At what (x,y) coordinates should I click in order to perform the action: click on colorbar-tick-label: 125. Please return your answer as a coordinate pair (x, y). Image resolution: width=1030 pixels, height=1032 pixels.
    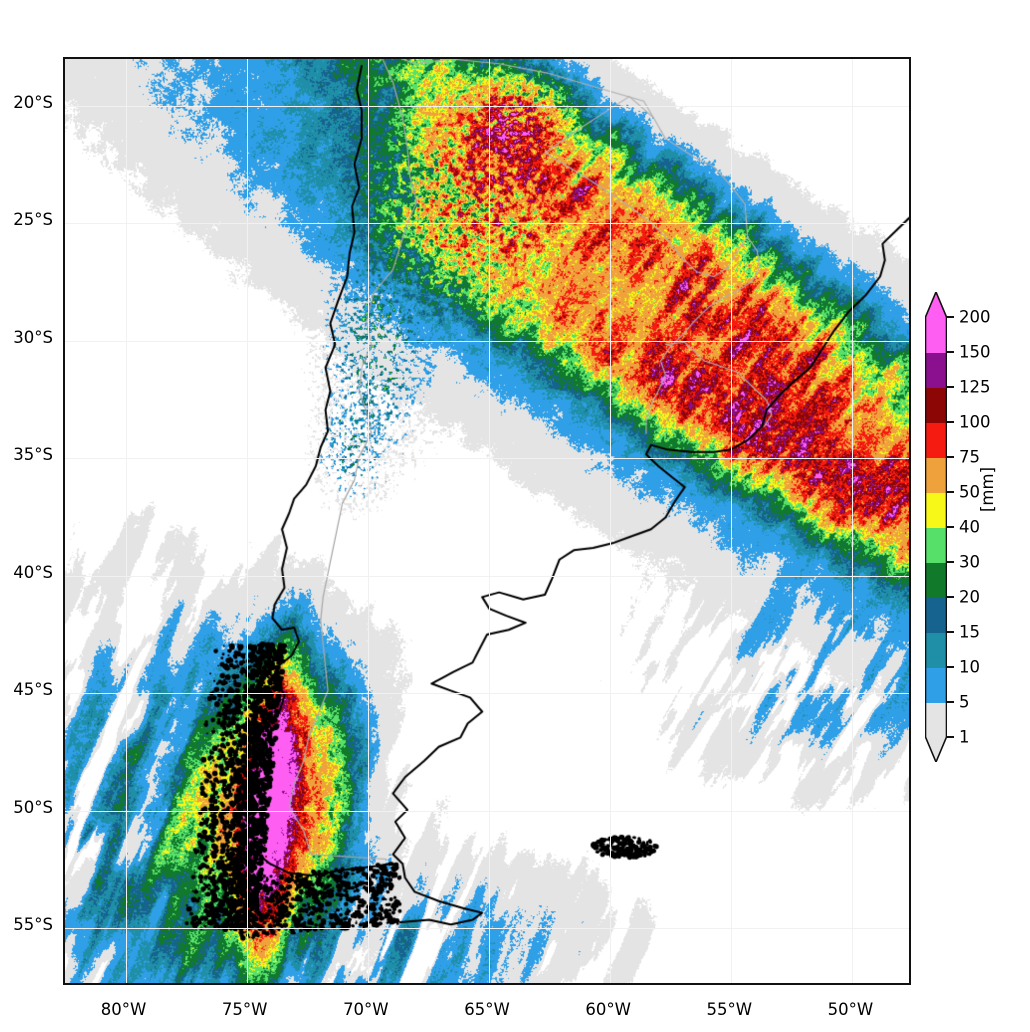
    Looking at the image, I should click on (975, 387).